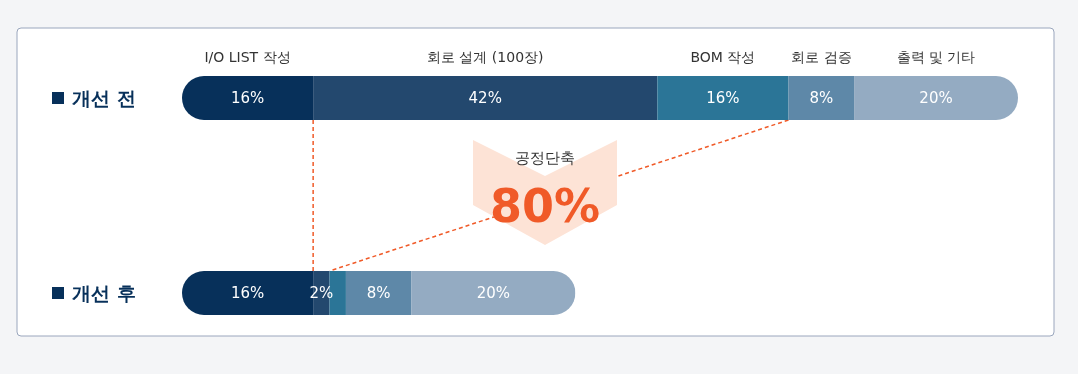 This screenshot has height=374, width=1078. Describe the element at coordinates (247, 57) in the screenshot. I see `series-label: I/O LIST 작성` at that location.